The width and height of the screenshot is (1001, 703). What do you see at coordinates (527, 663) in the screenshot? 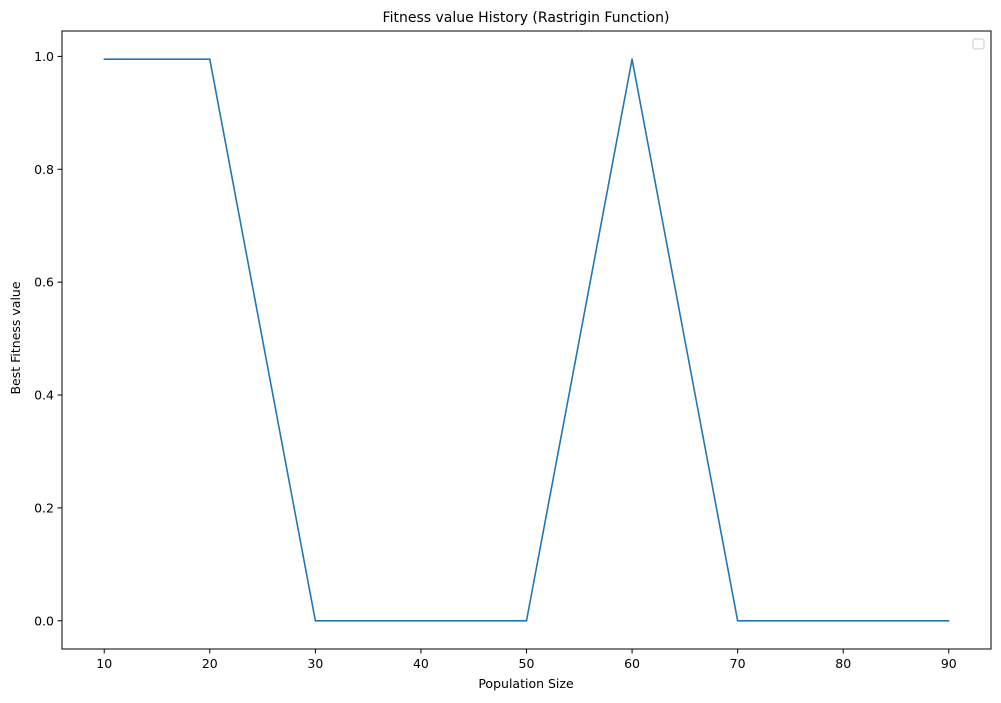
I see `x-tick-label: 50` at bounding box center [527, 663].